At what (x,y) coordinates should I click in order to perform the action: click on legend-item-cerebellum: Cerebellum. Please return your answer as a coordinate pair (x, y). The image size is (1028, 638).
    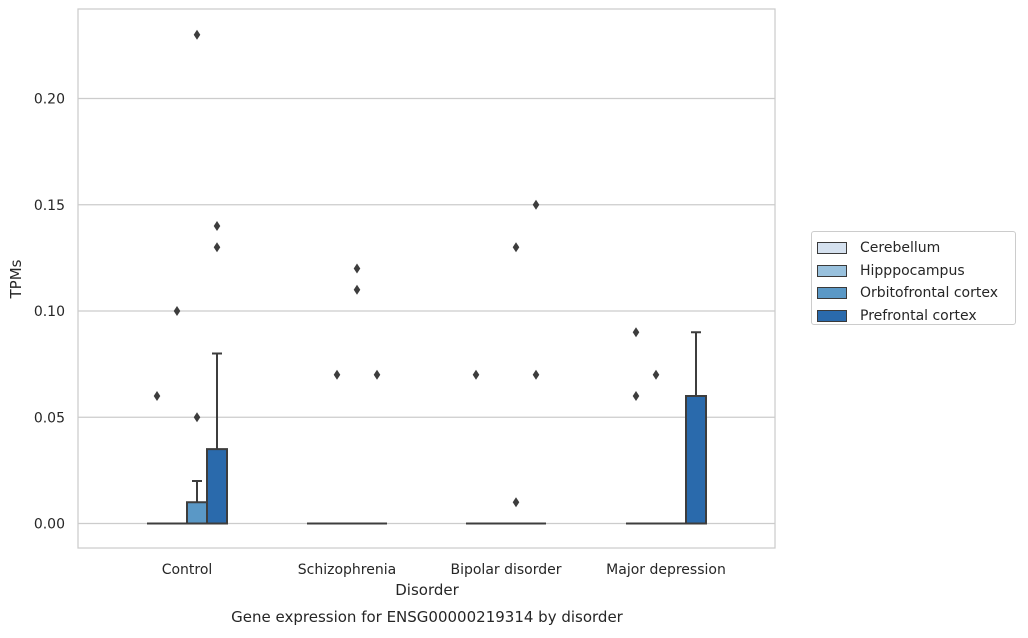
    Looking at the image, I should click on (916, 248).